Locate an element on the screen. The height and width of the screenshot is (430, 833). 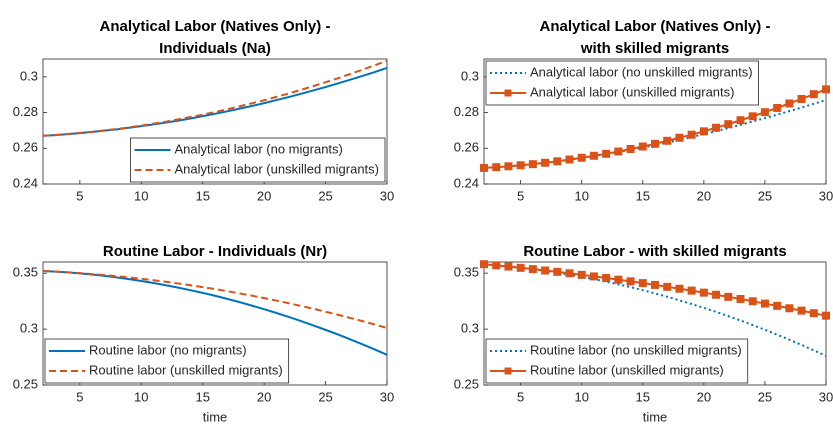
legend-label: Routine labor (no migrants) is located at coordinates (168, 349).